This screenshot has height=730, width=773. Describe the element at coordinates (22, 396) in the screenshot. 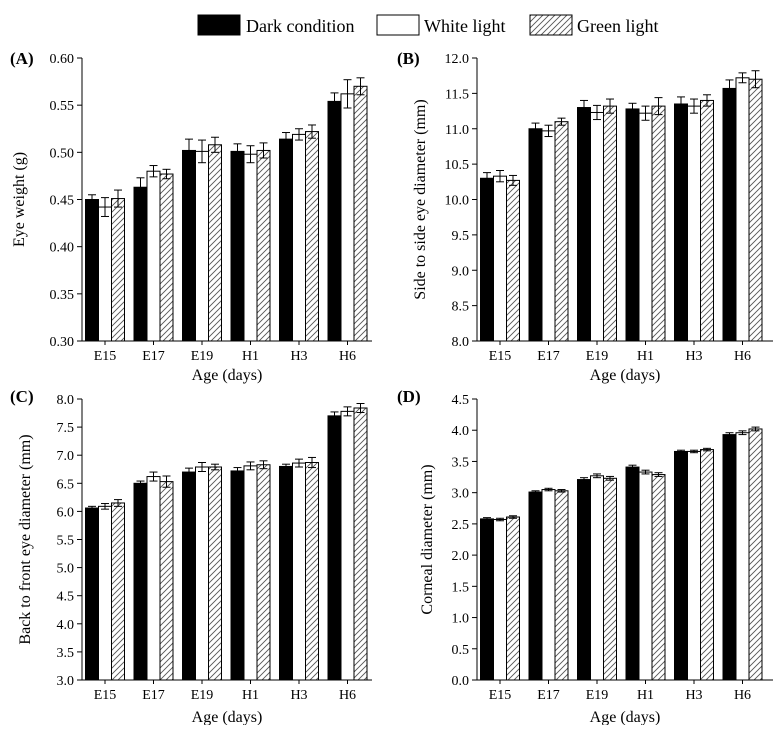

I see `panel-label: (C)` at that location.